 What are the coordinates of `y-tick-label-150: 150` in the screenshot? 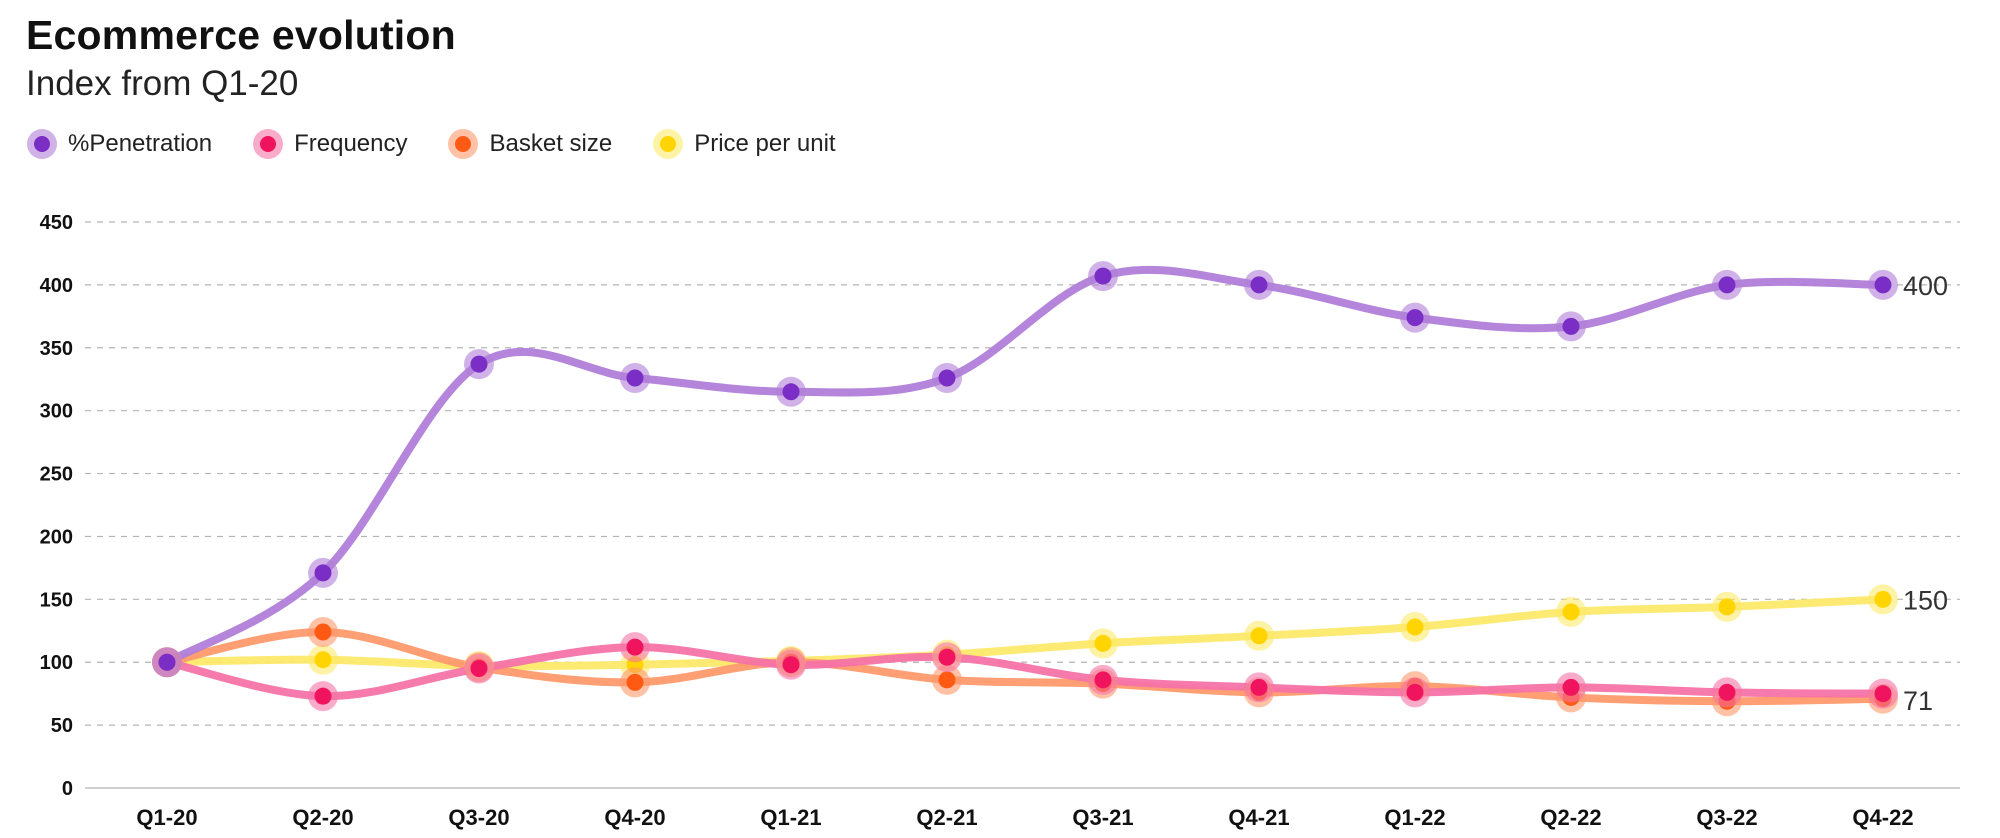 It's located at (56, 600).